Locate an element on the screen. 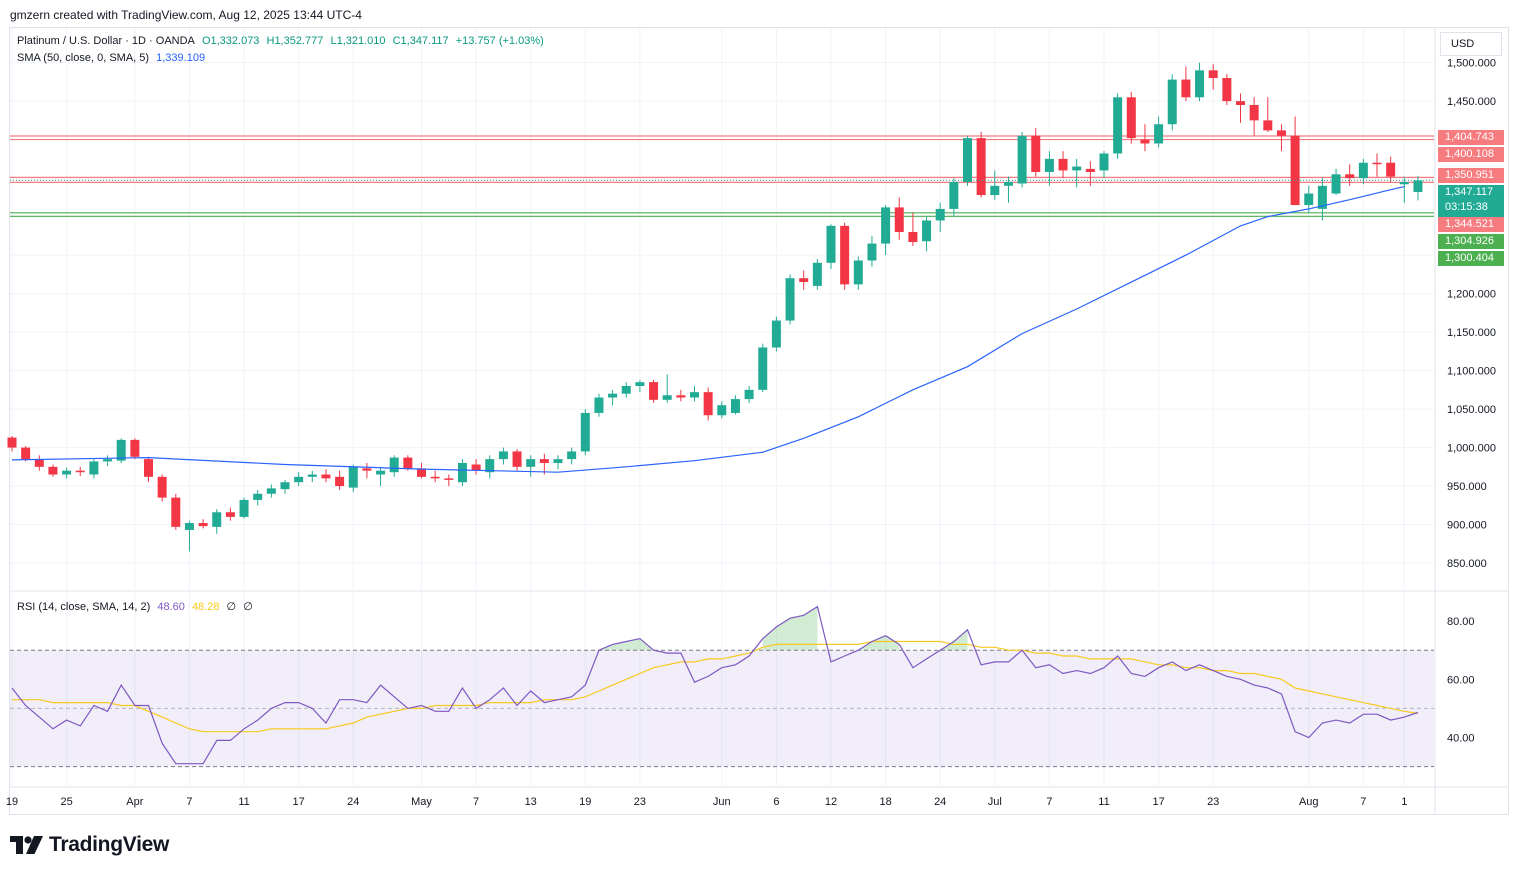 Image resolution: width=1519 pixels, height=875 pixels. time-tick-label: 11 is located at coordinates (1103, 802).